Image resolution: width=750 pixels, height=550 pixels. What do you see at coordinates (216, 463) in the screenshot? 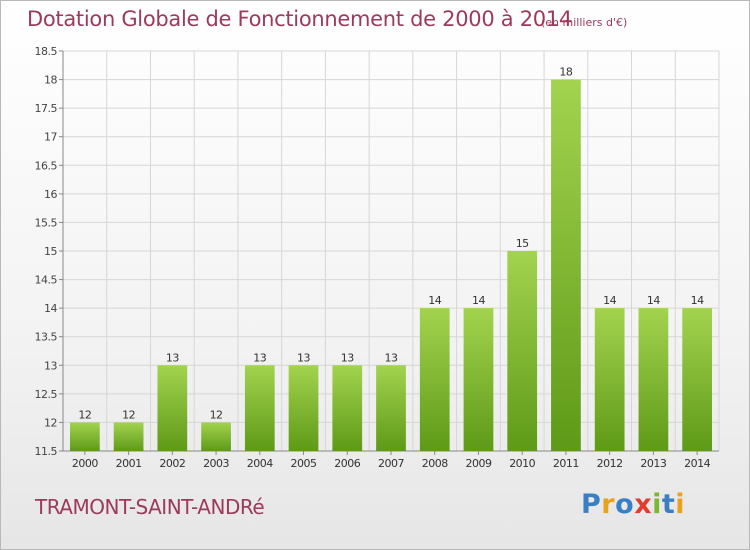
I see `x-tick-label: 2003` at bounding box center [216, 463].